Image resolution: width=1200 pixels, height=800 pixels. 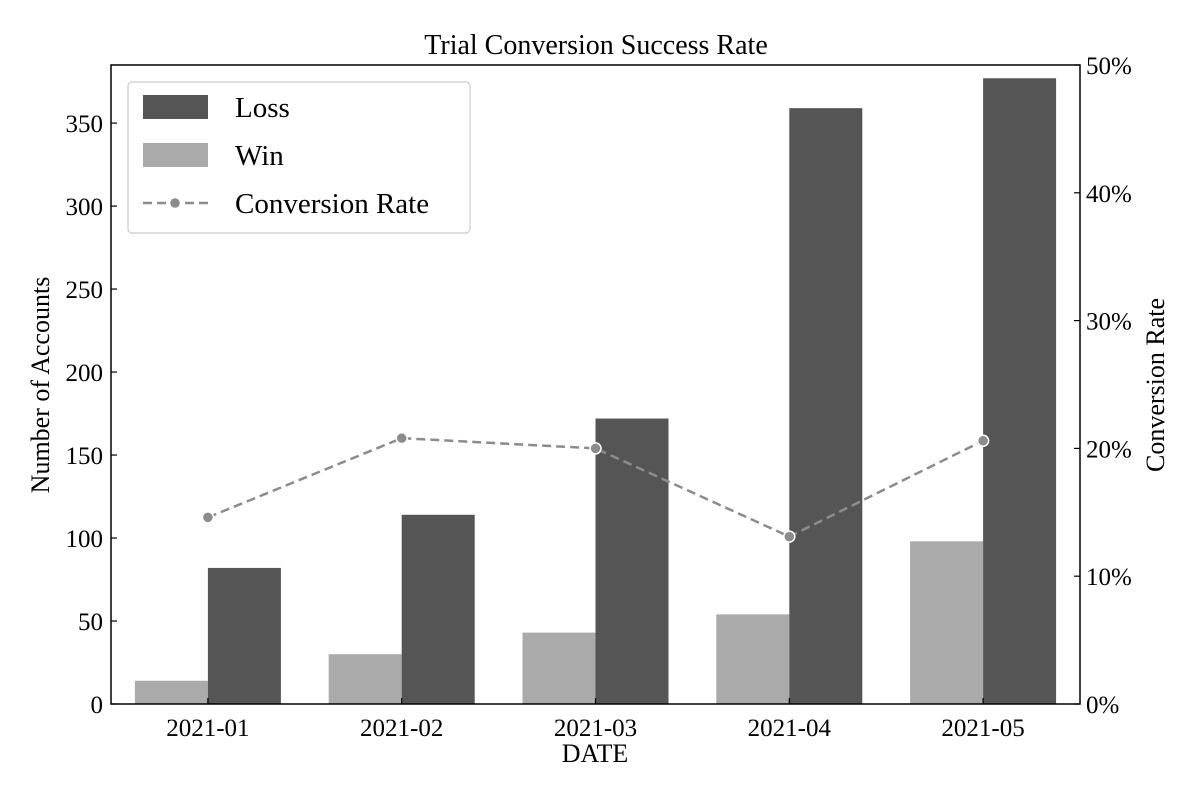 What do you see at coordinates (85, 290) in the screenshot?
I see `y-tick-label: 250` at bounding box center [85, 290].